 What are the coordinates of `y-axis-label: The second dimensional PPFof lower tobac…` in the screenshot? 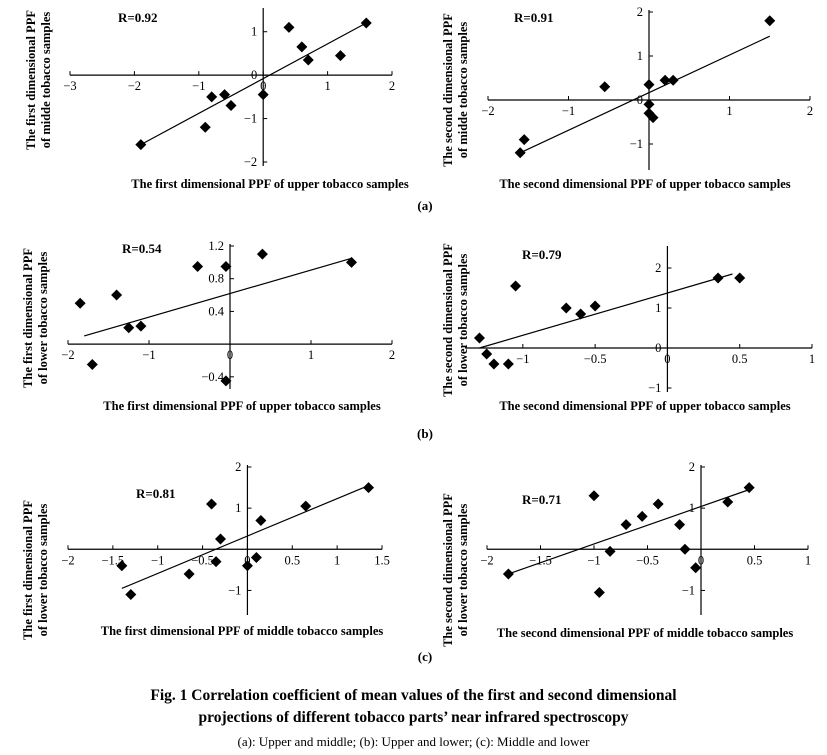 It's located at (455, 570).